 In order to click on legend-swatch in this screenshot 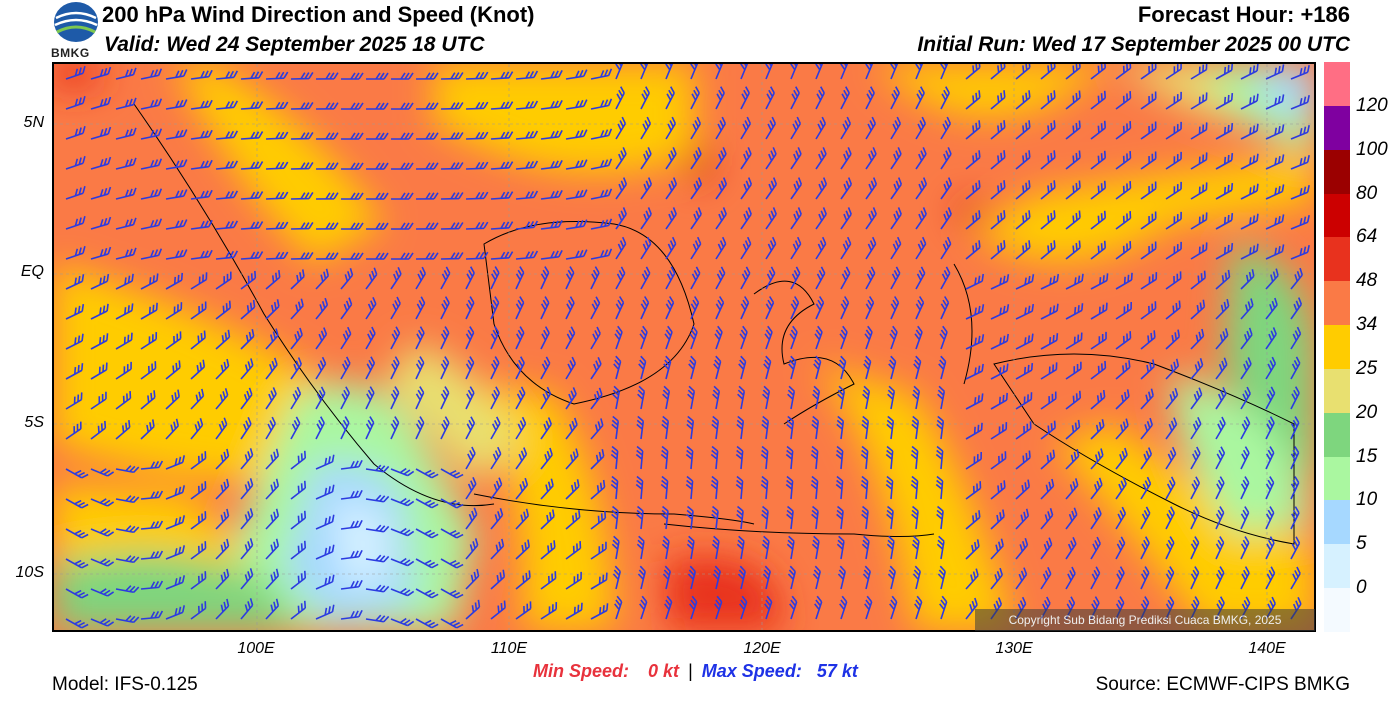, I will do `click(1337, 610)`.